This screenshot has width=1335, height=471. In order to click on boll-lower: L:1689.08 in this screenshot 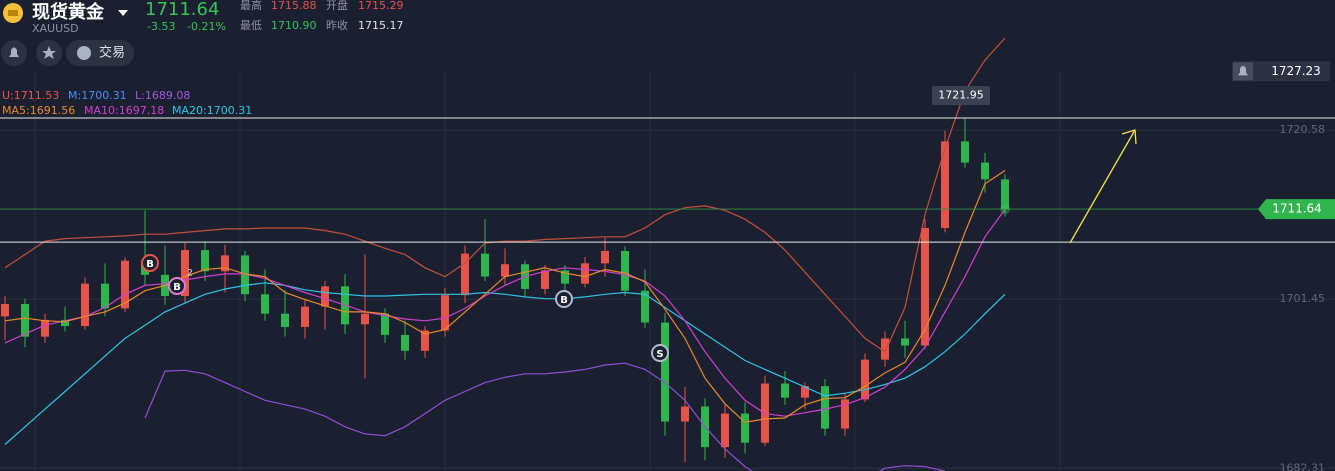, I will do `click(162, 95)`.